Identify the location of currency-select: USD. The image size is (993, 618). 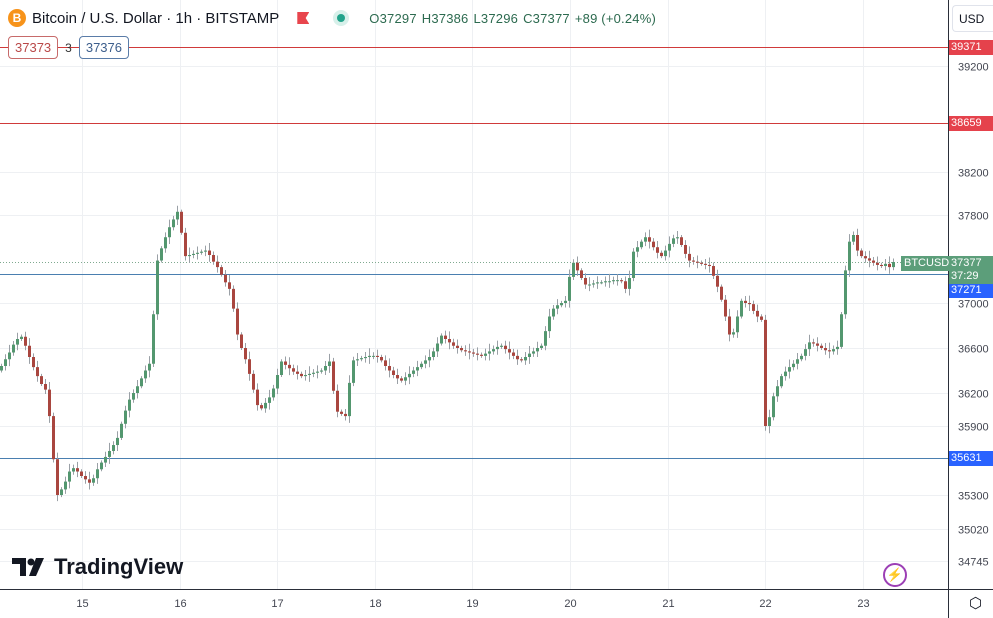
(972, 18).